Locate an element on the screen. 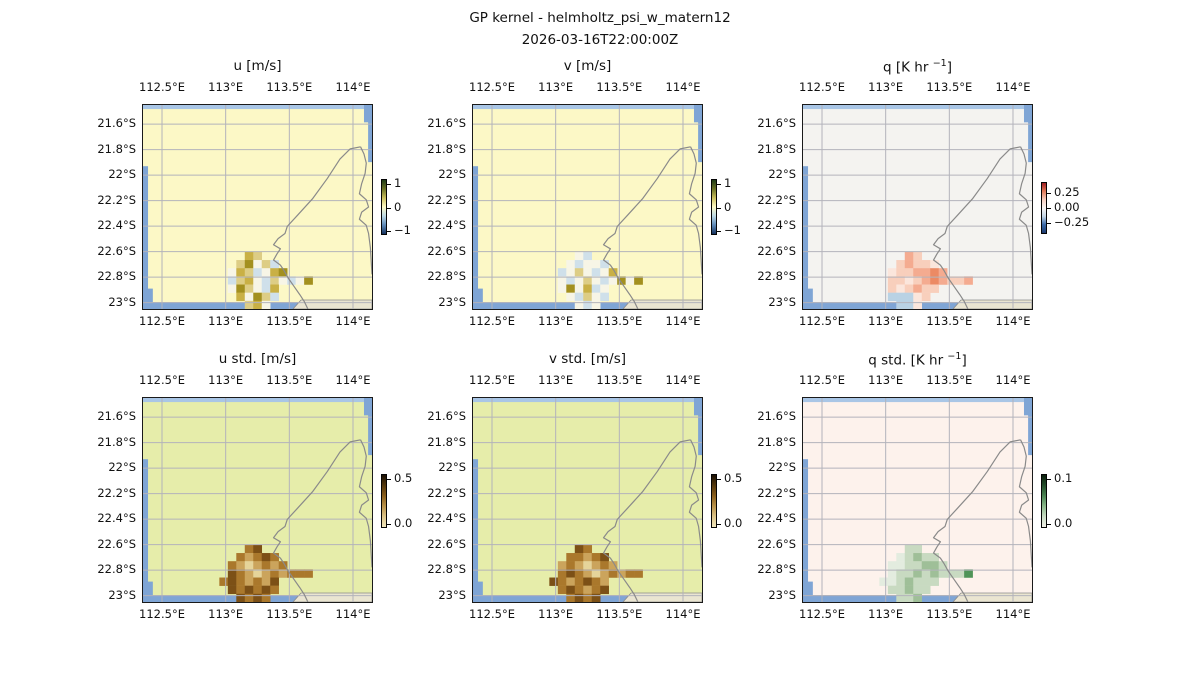 This screenshot has height=700, width=1200. y-tick-label: 23°S is located at coordinates (452, 594).